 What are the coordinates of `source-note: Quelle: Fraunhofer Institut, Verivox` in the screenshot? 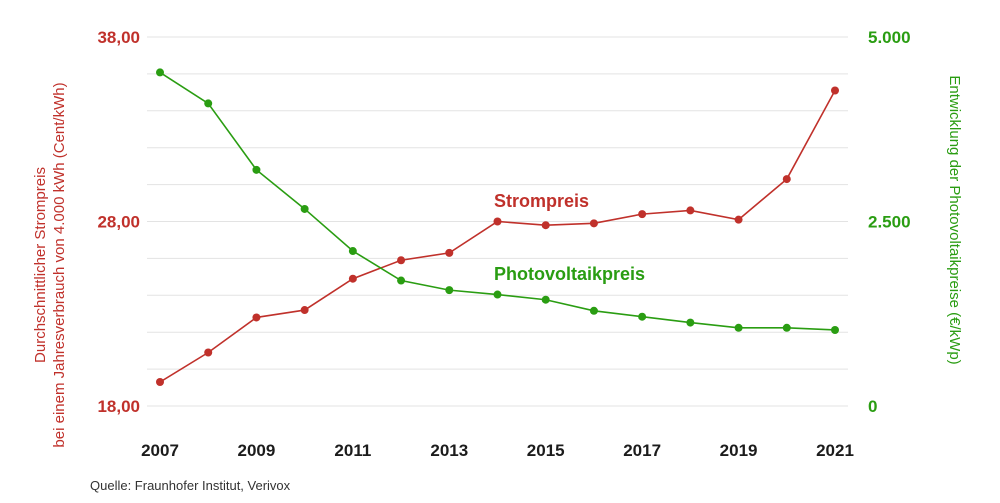 It's located at (190, 485).